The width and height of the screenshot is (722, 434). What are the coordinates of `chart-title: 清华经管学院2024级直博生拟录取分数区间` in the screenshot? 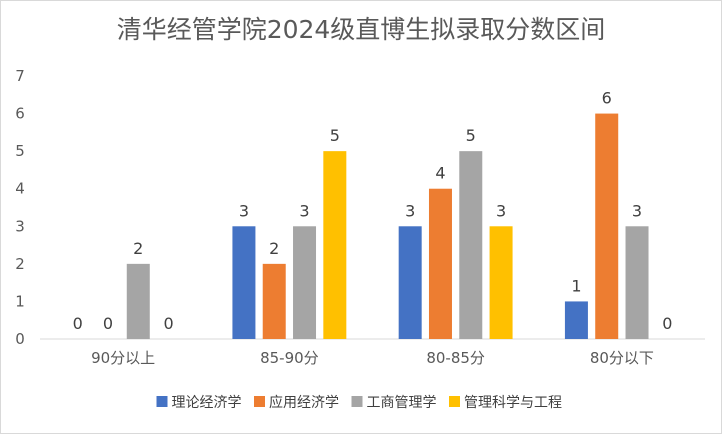 It's located at (361, 29).